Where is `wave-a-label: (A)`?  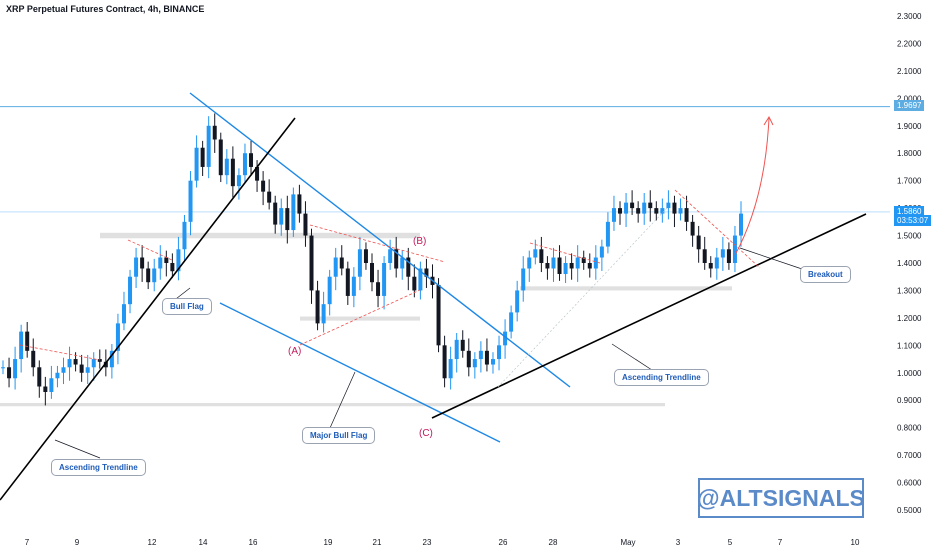
wave-a-label: (A) is located at coordinates (295, 351).